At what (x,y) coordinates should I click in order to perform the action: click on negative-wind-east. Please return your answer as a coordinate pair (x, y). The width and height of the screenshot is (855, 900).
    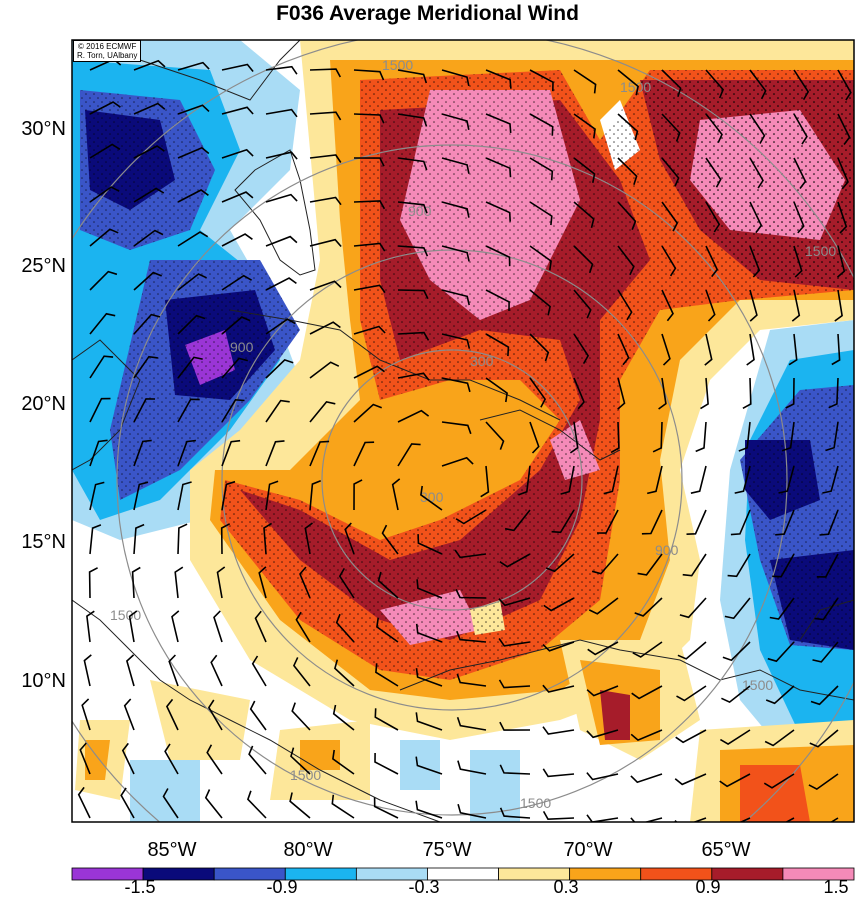
    Looking at the image, I should click on (787, 540).